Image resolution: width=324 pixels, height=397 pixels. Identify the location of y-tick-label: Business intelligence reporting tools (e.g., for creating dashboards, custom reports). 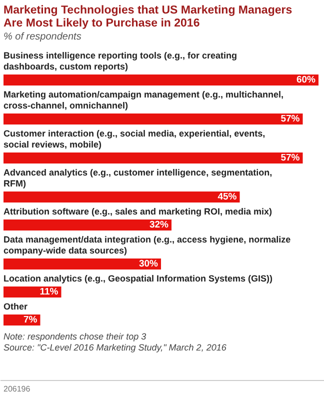
(121, 61).